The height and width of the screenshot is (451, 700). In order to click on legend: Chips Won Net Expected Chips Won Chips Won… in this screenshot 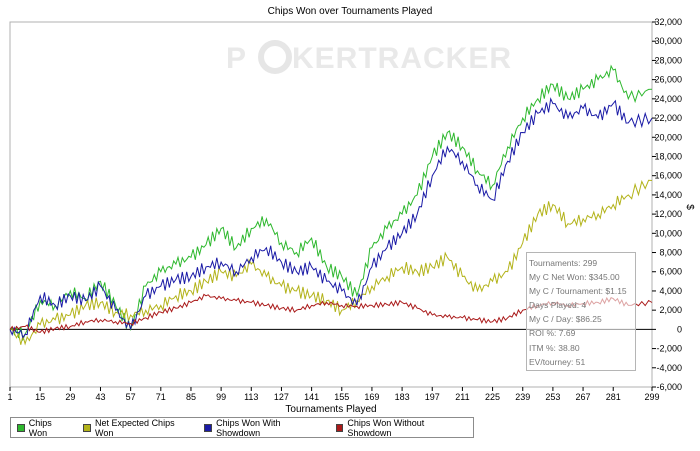, I will do `click(242, 427)`.